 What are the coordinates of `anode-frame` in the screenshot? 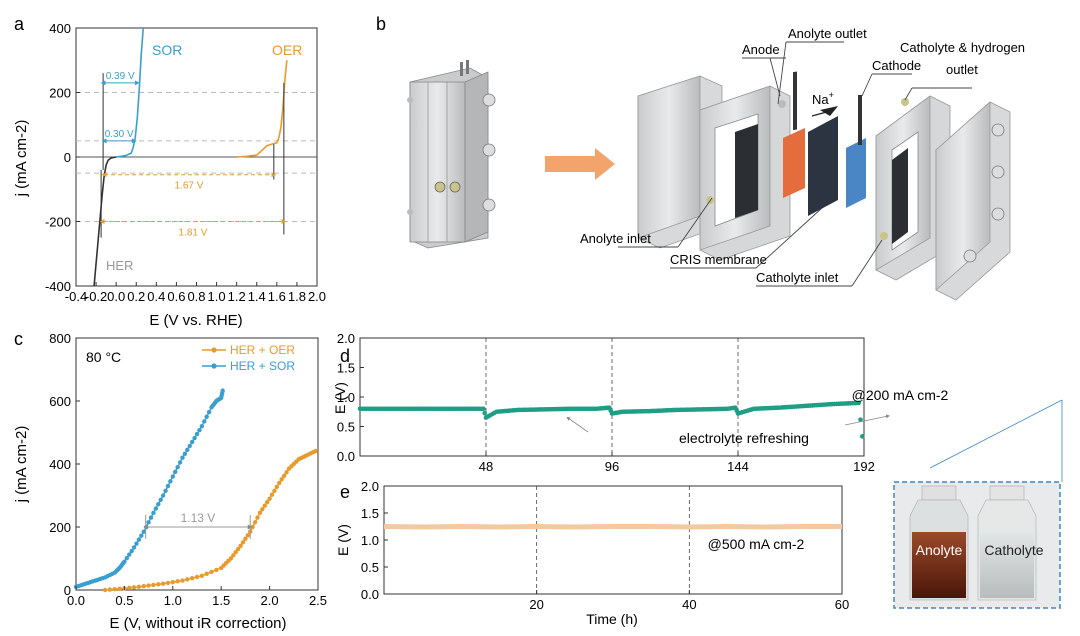 It's located at (745, 173).